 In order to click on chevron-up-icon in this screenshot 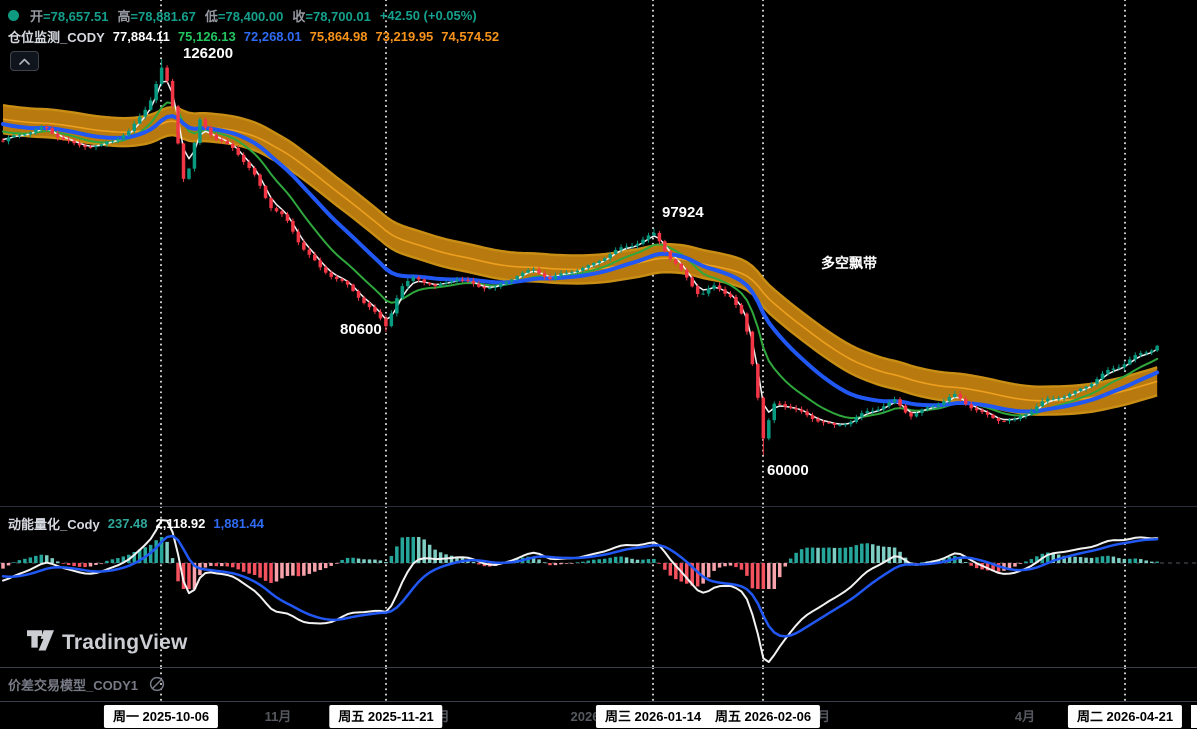, I will do `click(24, 61)`.